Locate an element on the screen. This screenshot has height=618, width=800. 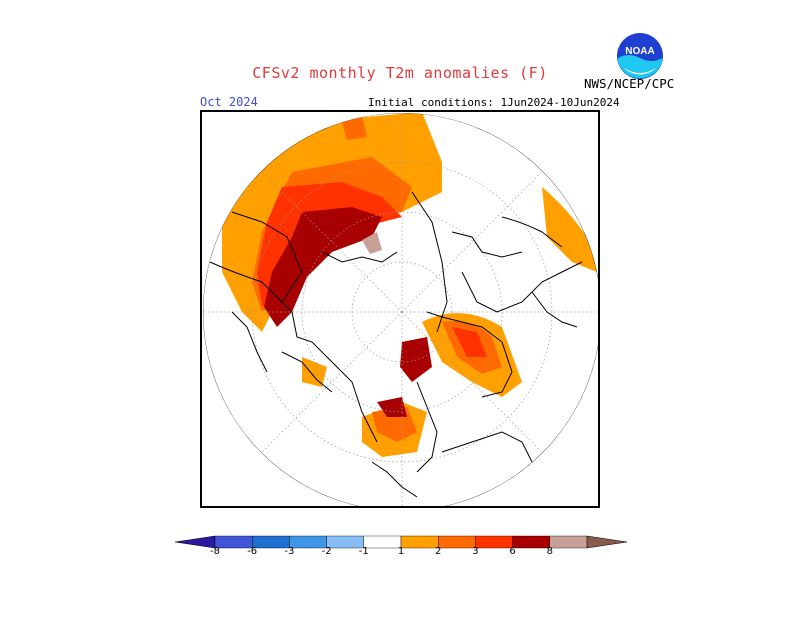
anomaly-region-6to8 is located at coordinates (348, 312).